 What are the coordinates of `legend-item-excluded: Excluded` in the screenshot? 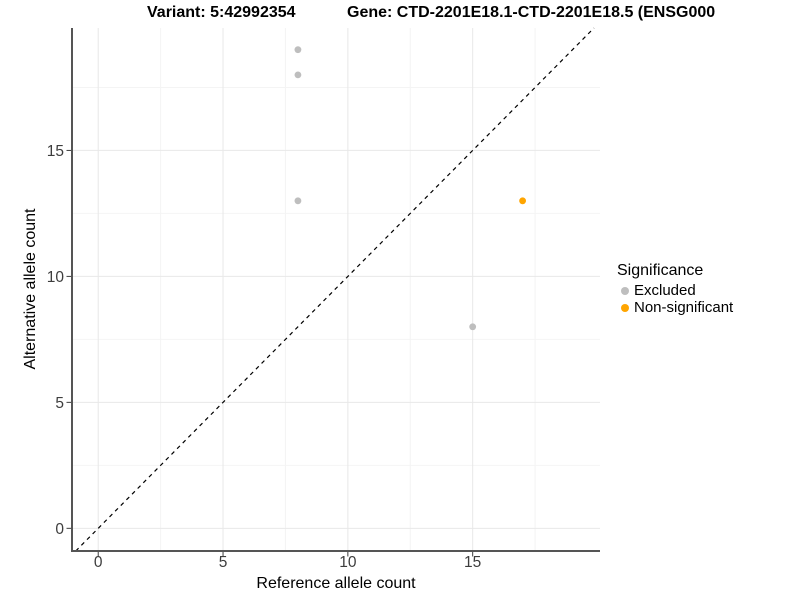 It's located at (675, 291).